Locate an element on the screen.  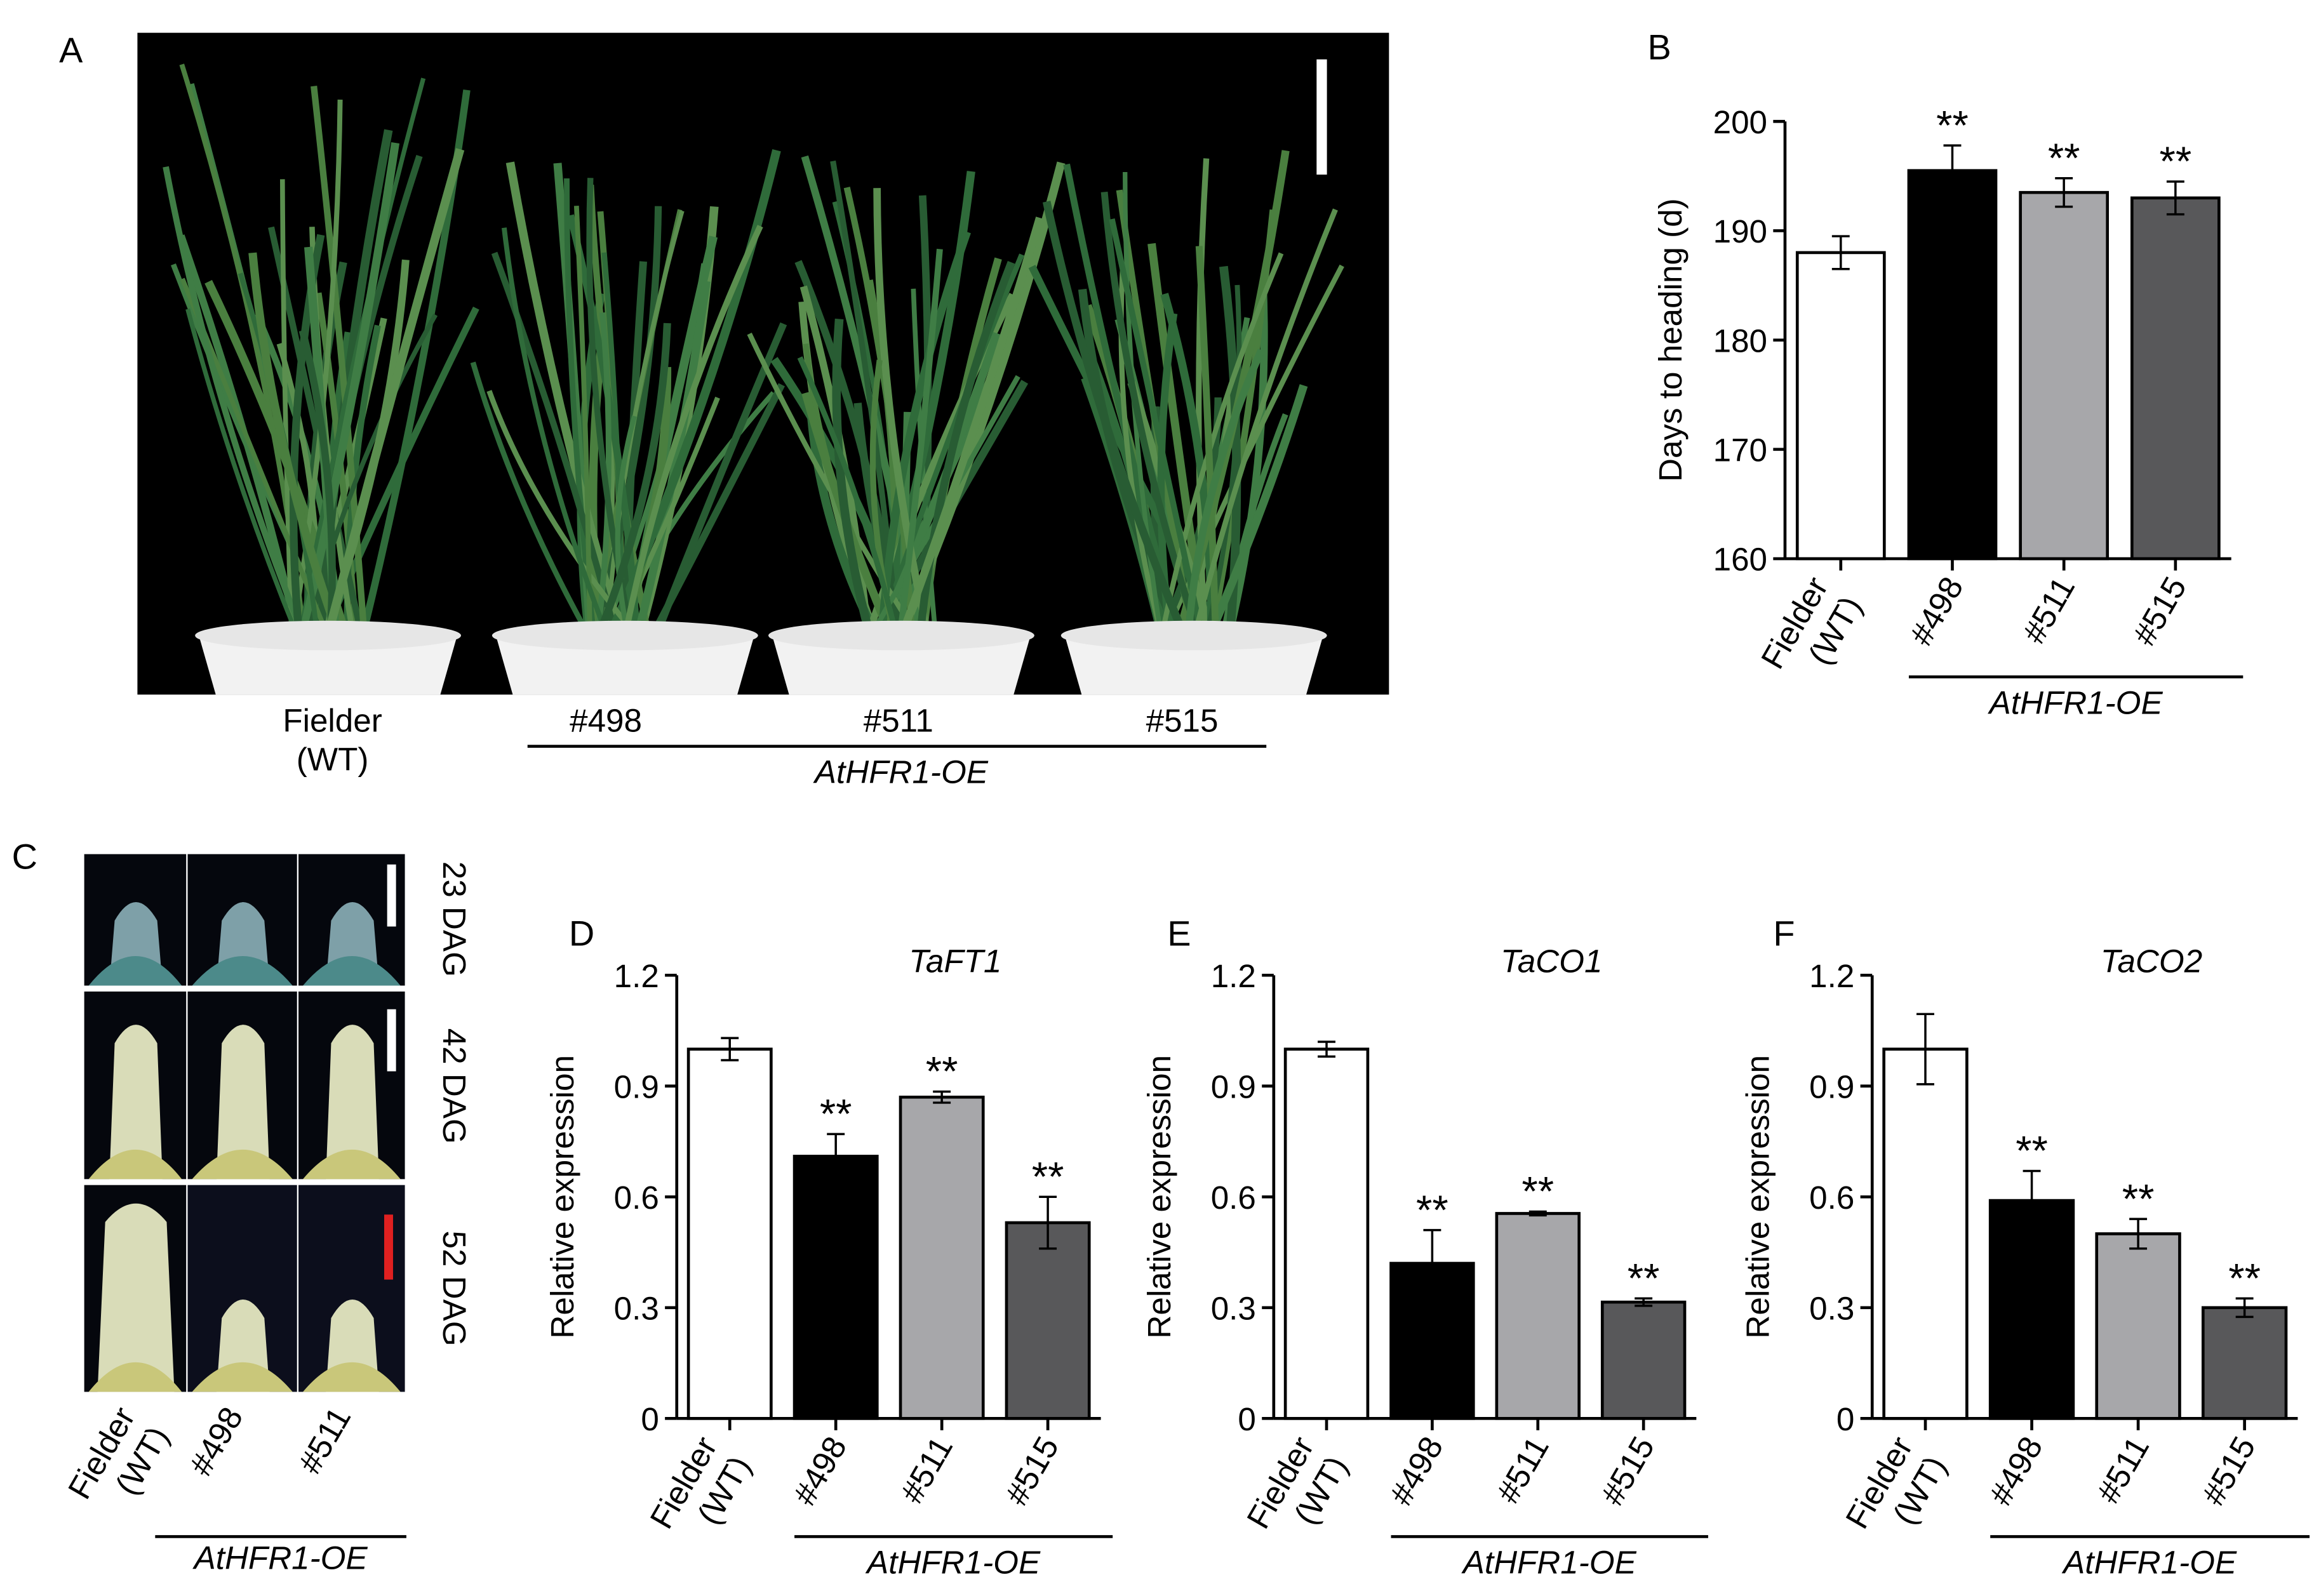
photo-c is located at coordinates (244, 1123).